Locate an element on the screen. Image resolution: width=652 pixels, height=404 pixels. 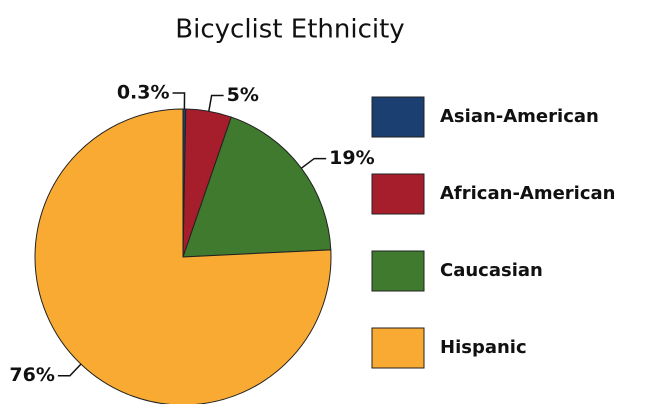
data-label: 76% is located at coordinates (31, 375).